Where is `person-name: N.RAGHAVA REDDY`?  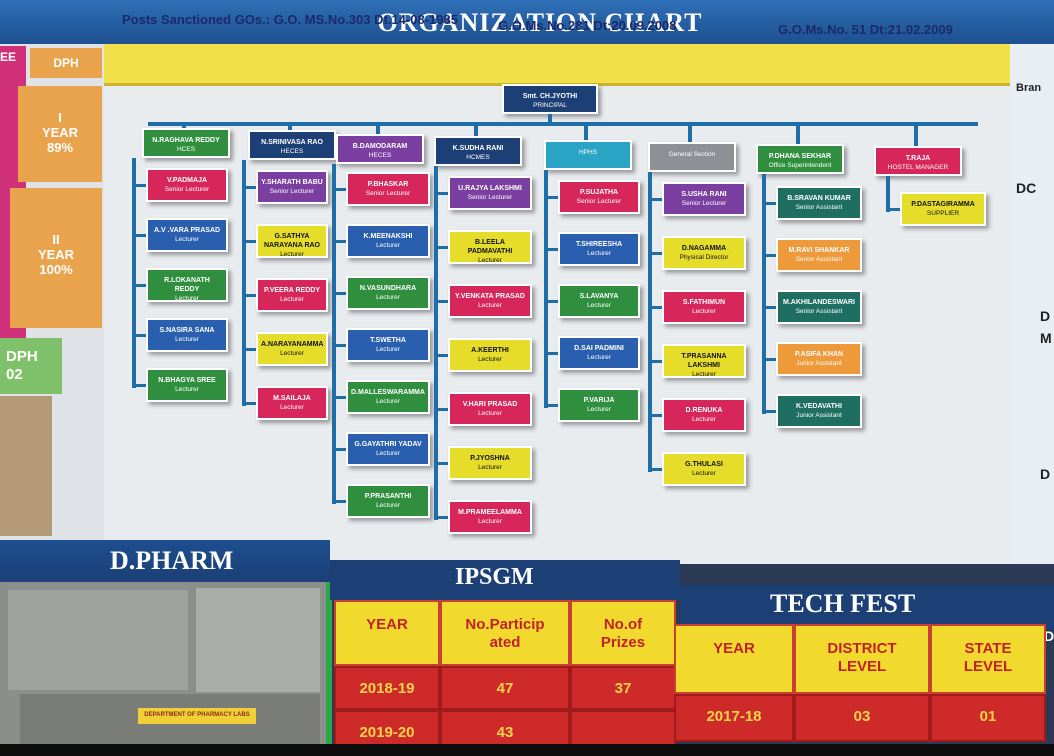
person-name: N.RAGHAVA REDDY is located at coordinates (186, 140).